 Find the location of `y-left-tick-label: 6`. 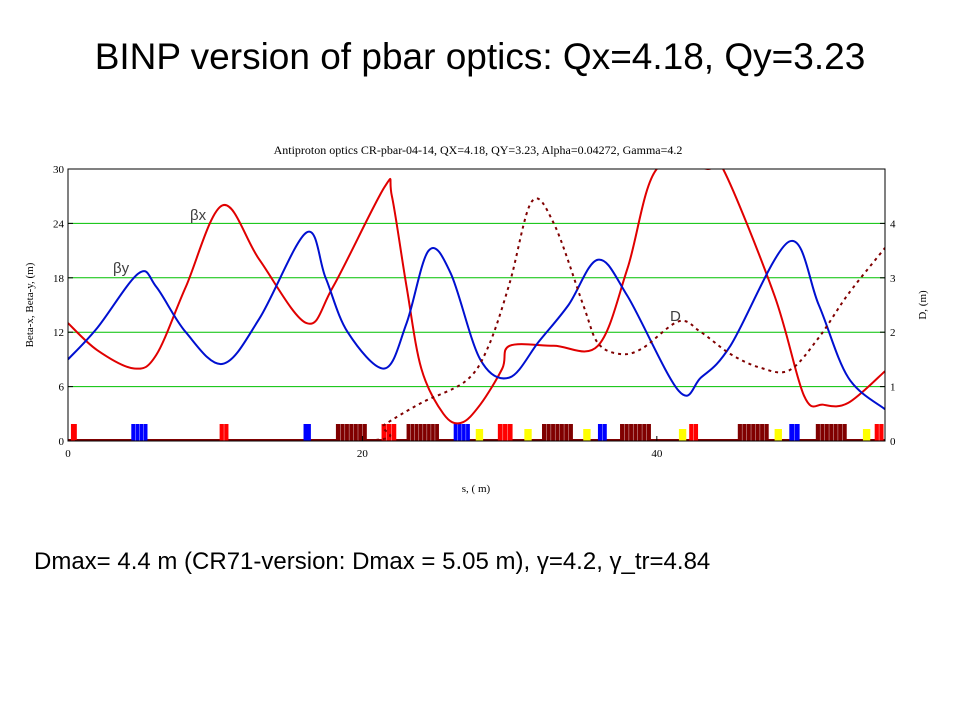

y-left-tick-label: 6 is located at coordinates (62, 388).